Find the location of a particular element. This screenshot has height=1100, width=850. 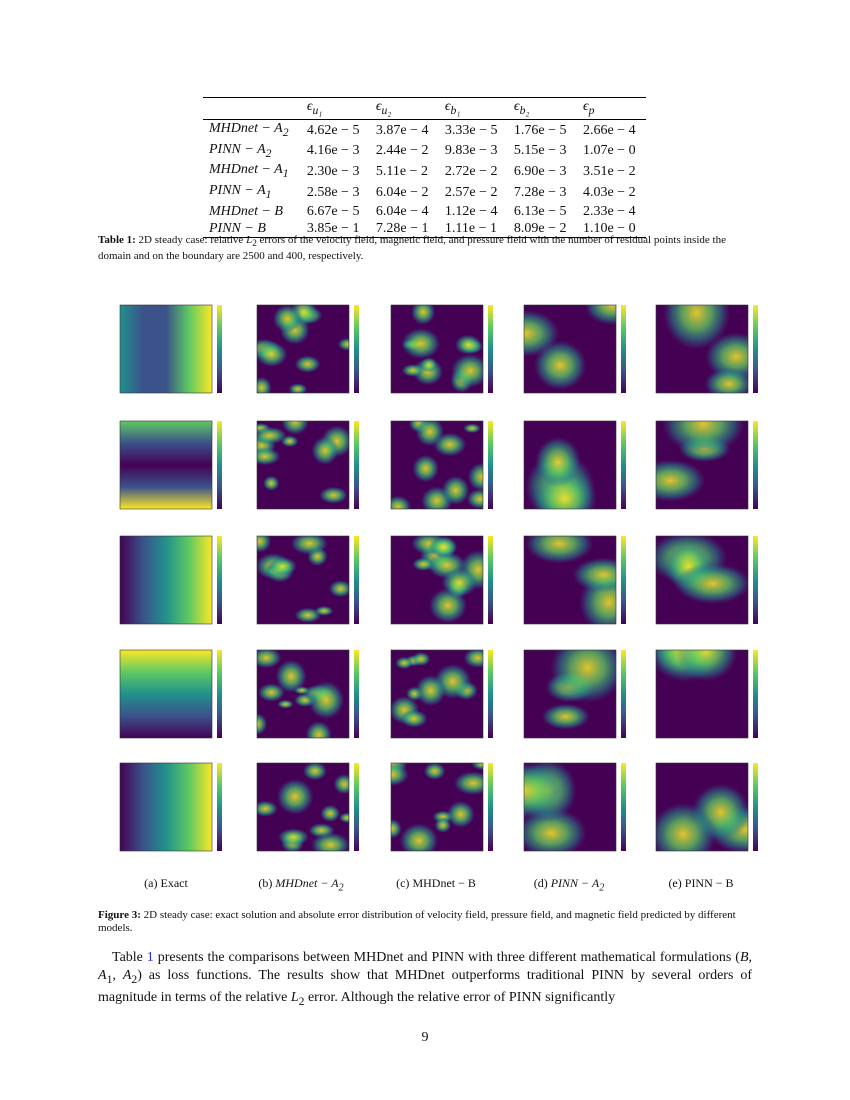

error-value: 6.04e − 2 is located at coordinates (402, 193).